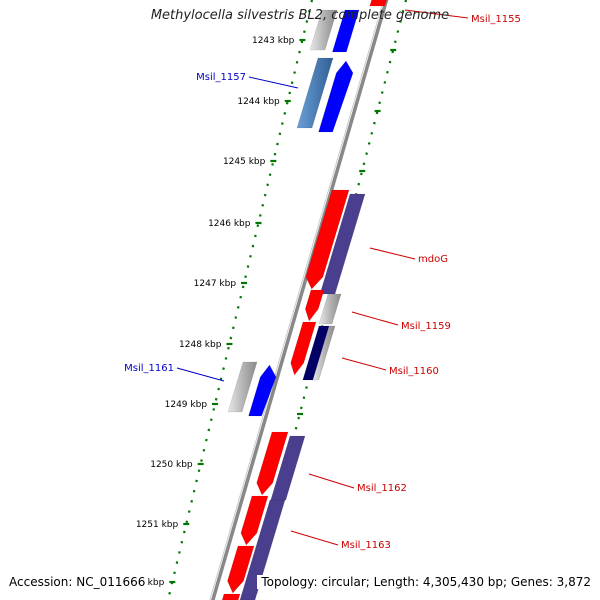 This screenshot has height=600, width=600. I want to click on gene-bar-cog-forward, so click(315, 93).